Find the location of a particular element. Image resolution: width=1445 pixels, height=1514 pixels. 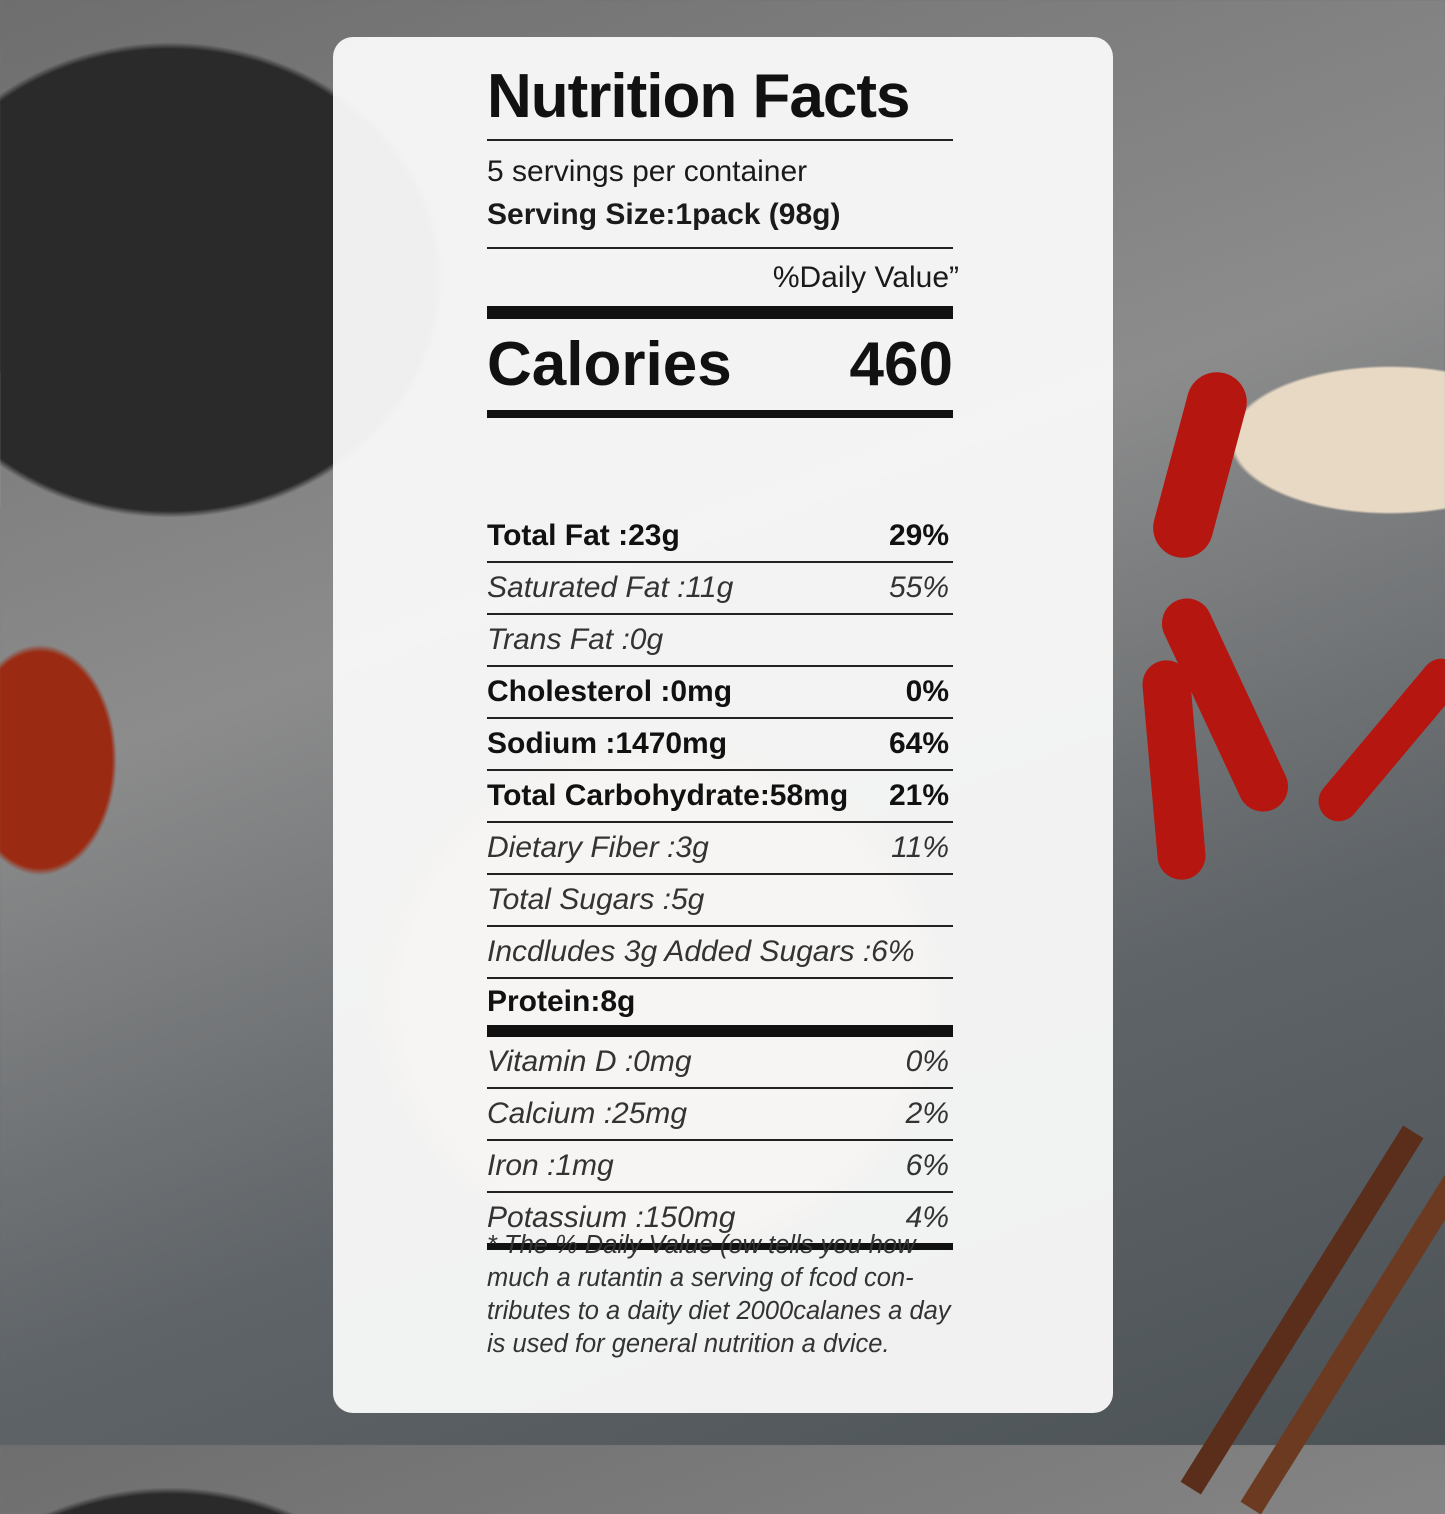

nutrient-row: Dietary Fiber :3g 11% is located at coordinates (720, 849).